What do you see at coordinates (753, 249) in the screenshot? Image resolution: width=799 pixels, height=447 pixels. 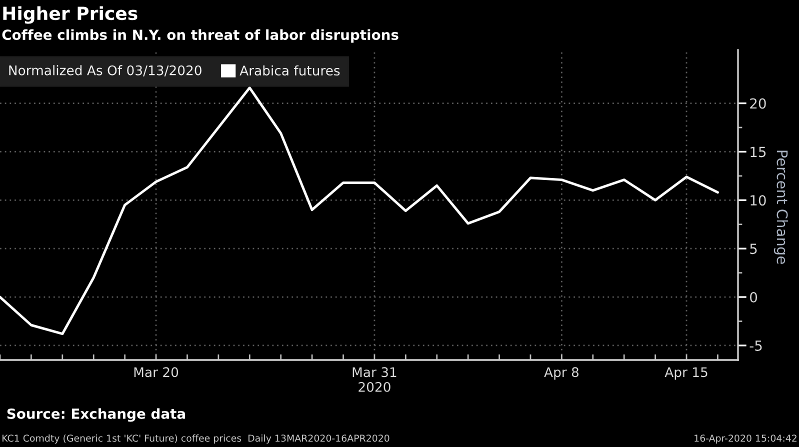 I see `y-tick-label: 5` at bounding box center [753, 249].